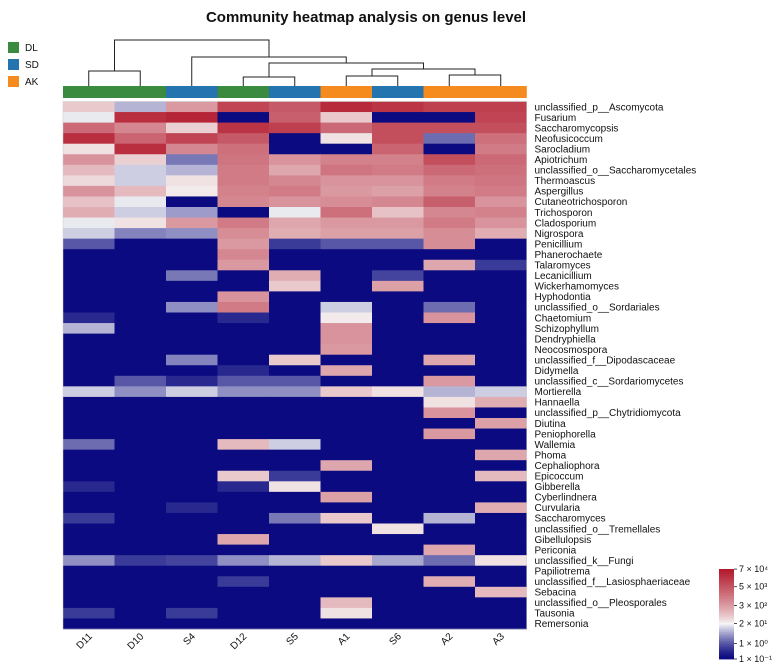  Describe the element at coordinates (501, 92) in the screenshot. I see `group-bar-a3` at that location.